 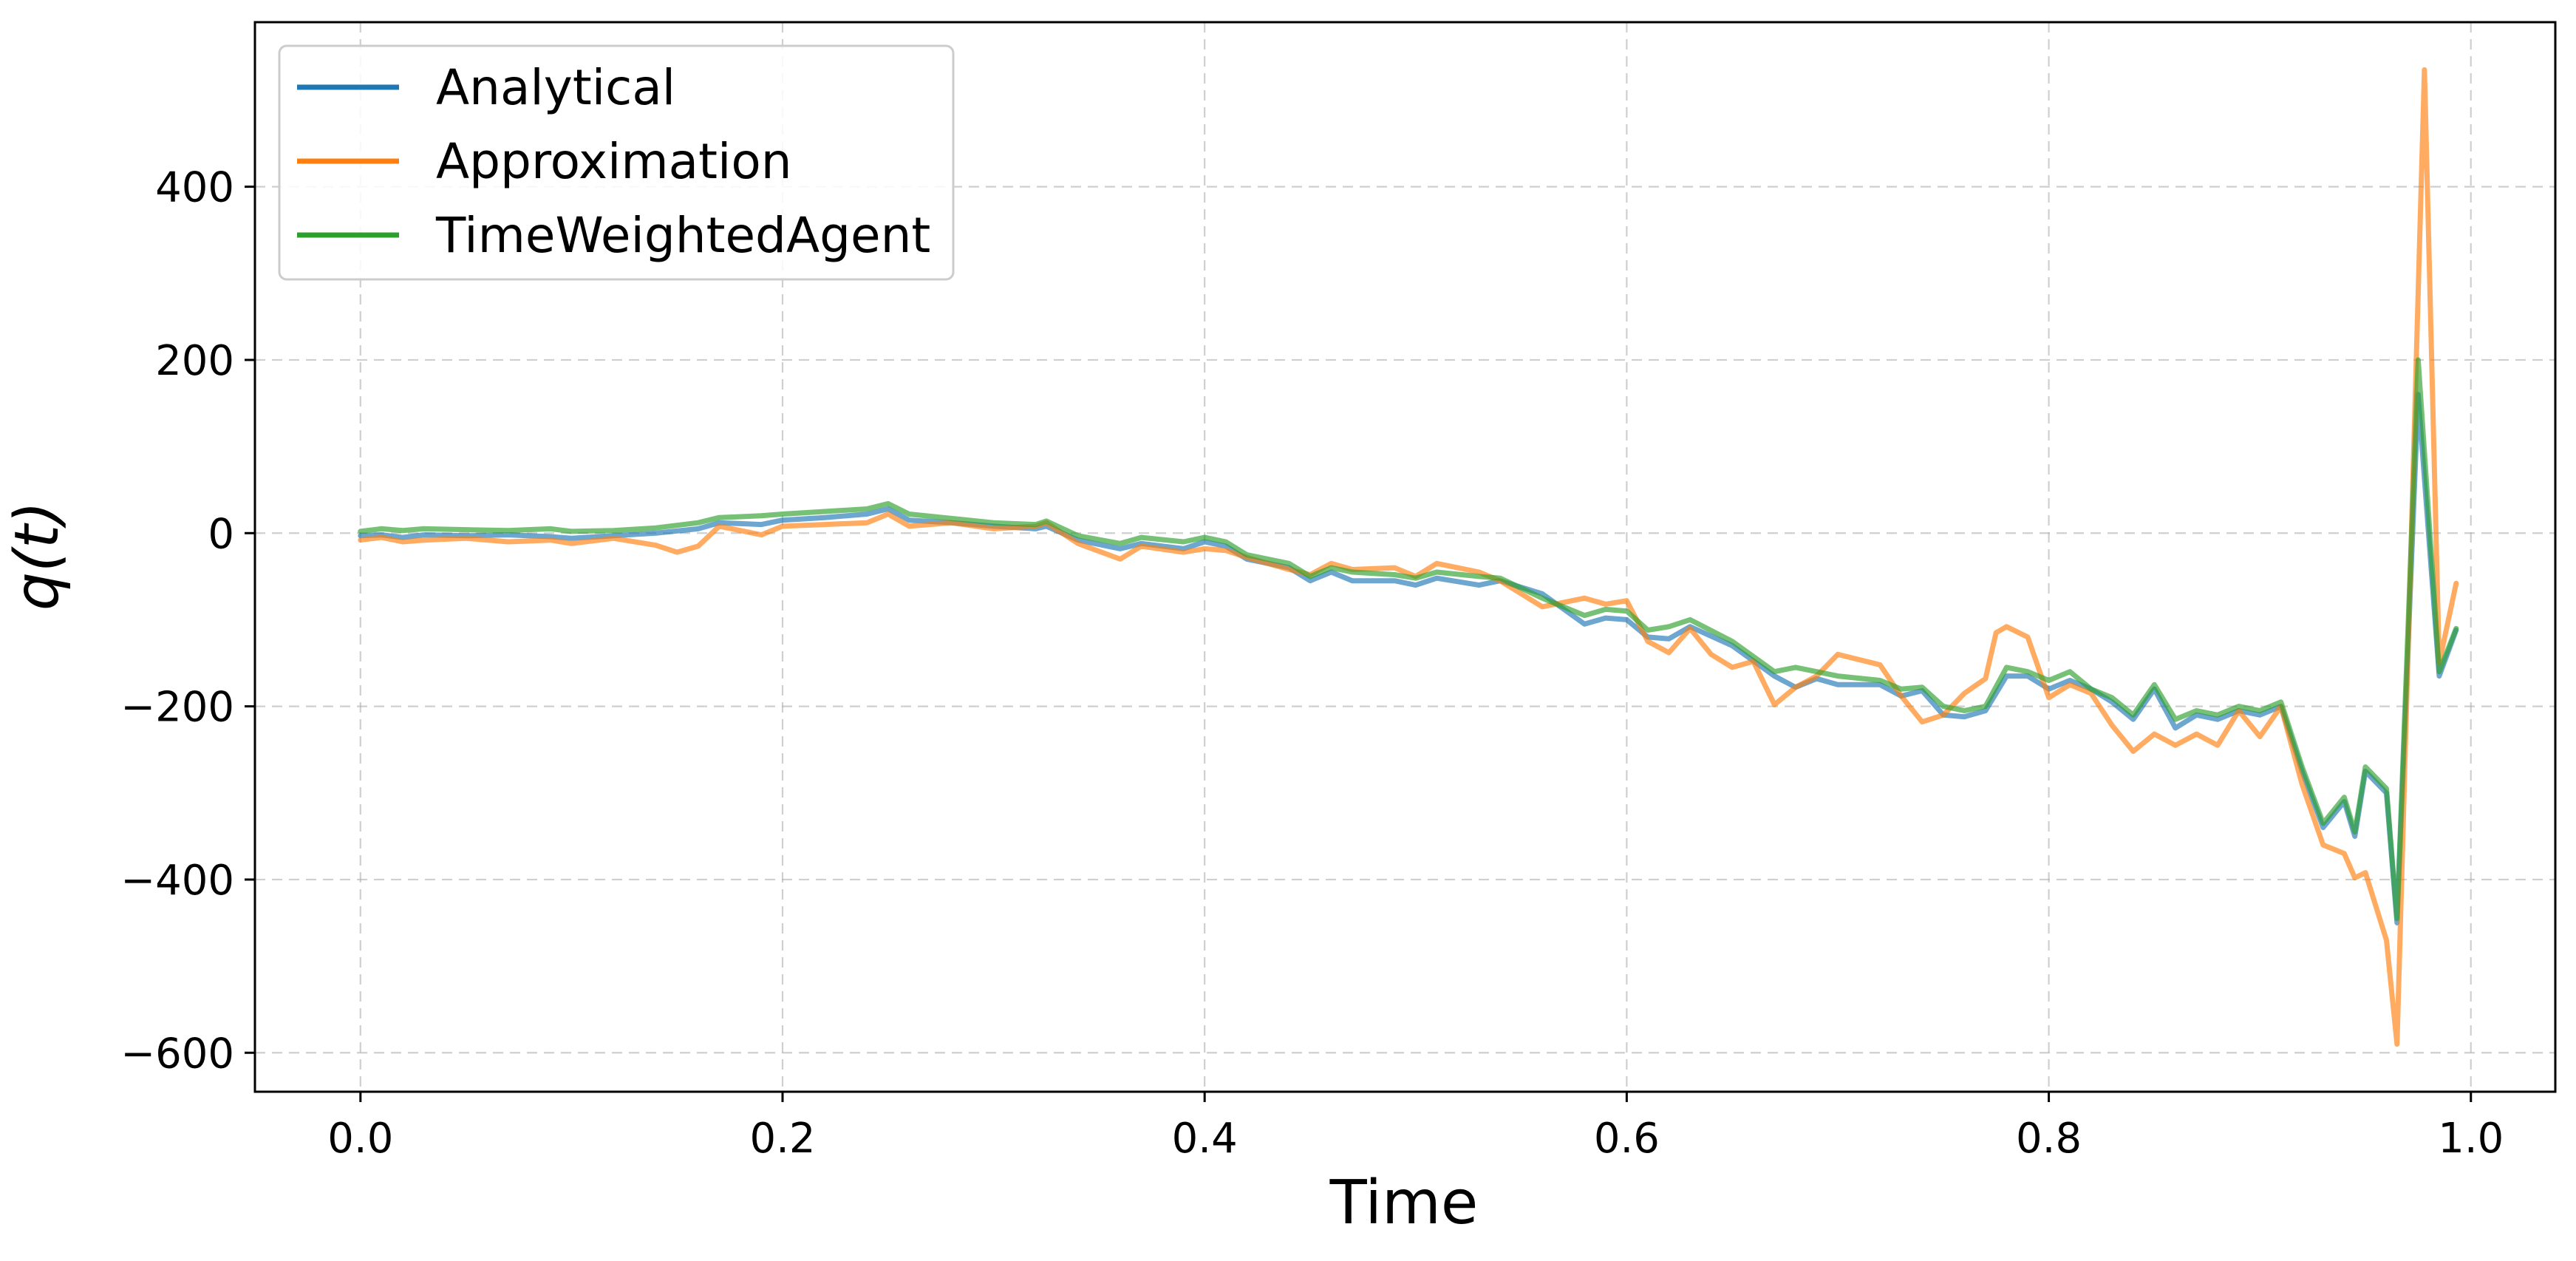 What do you see at coordinates (1205, 1139) in the screenshot?
I see `x-tick-label: 0.4` at bounding box center [1205, 1139].